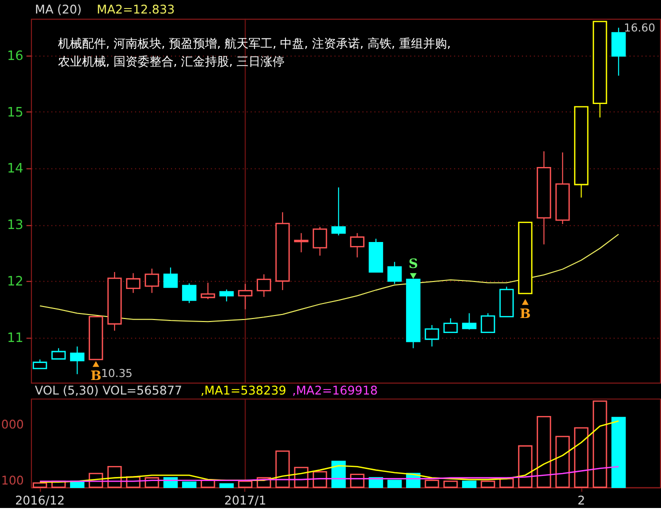 This screenshot has width=661, height=510. Describe the element at coordinates (254, 52) in the screenshot. I see `annotation: 机械配件, 河南板块, 预盈预增, 航天军工, 中盘, 注资承诺, 高铁, 重组并购, 农业机械, 国资委整合, 汇金持股, 三日涨停` at that location.